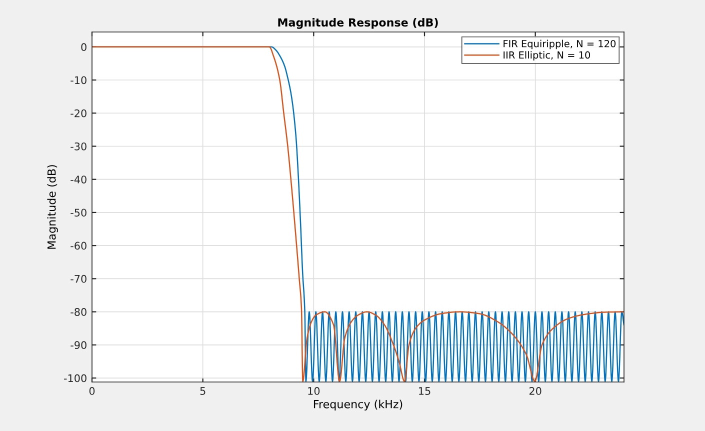 The image size is (705, 431). What do you see at coordinates (547, 56) in the screenshot?
I see `legend-label: IIR Elliptic, N = 10` at bounding box center [547, 56].